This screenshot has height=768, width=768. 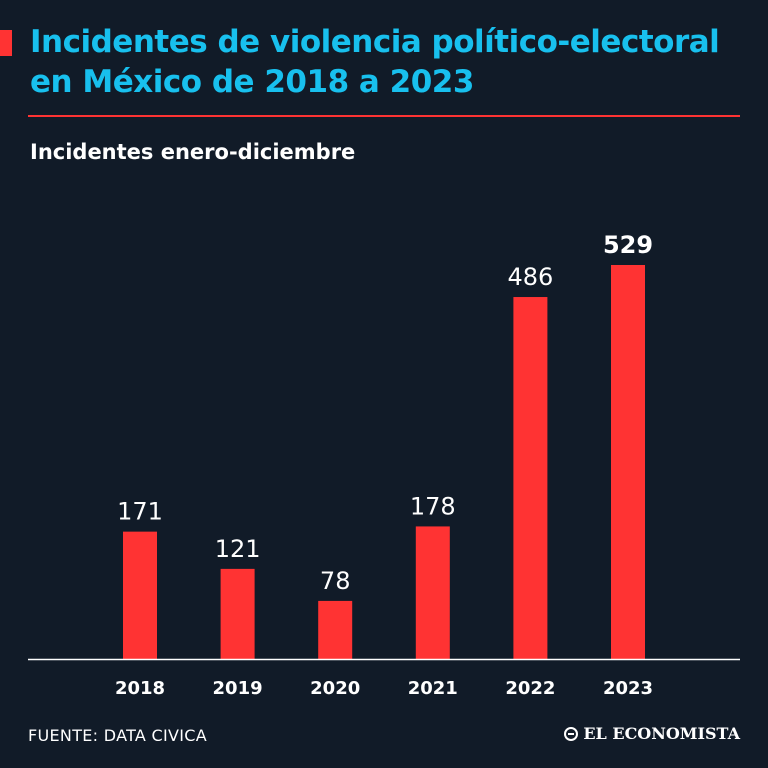 What do you see at coordinates (661, 733) in the screenshot?
I see `brand-name: EL ECONOMISTA` at bounding box center [661, 733].